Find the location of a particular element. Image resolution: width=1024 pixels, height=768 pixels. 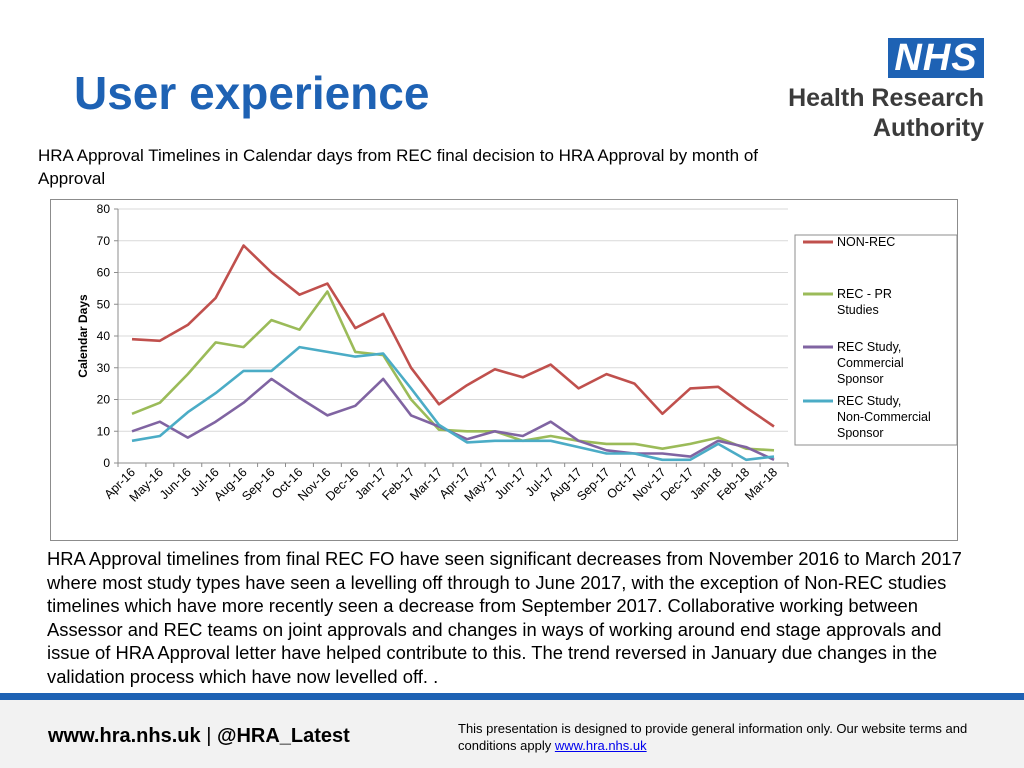

legend-label: NON-REC is located at coordinates (866, 242).